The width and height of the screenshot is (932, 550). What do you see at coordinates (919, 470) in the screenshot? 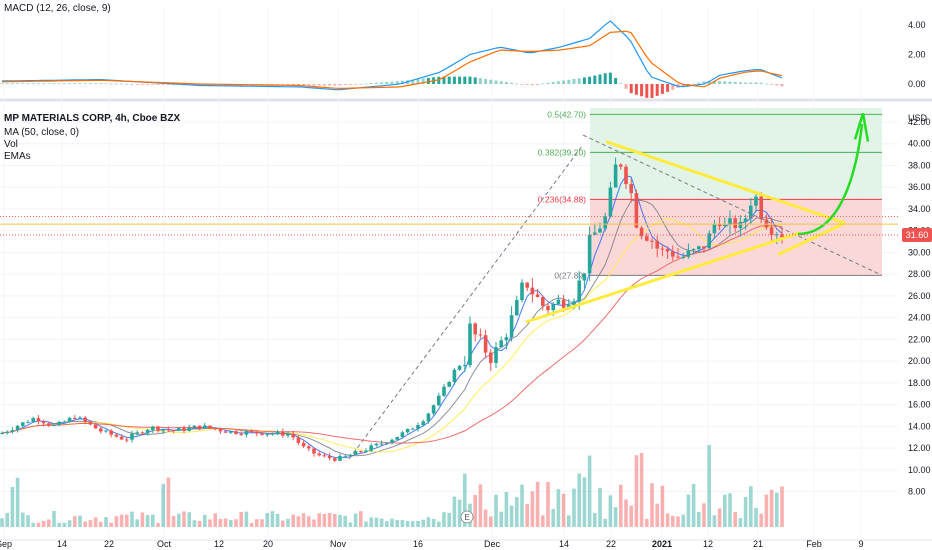
I see `price-tick-label: 10.00` at bounding box center [919, 470].